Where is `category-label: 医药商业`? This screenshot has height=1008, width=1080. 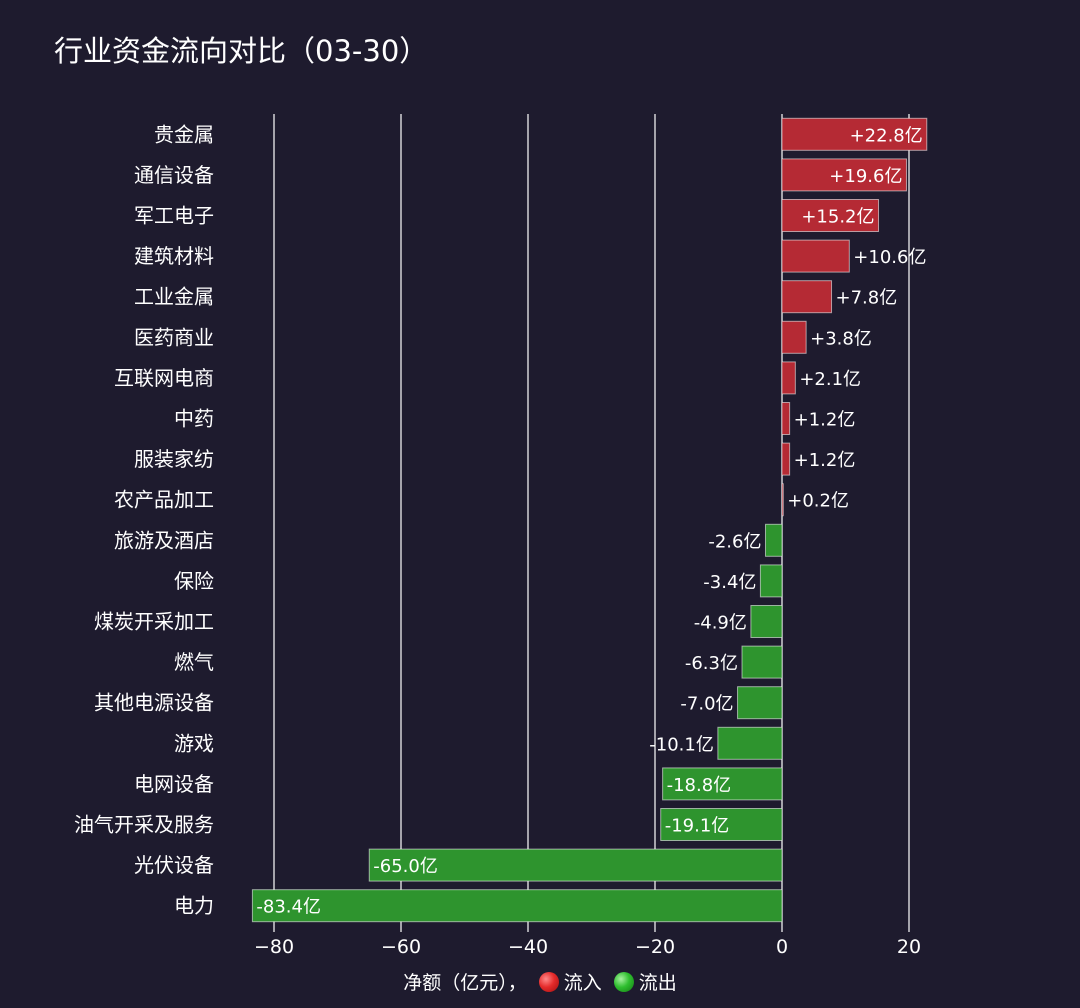 category-label: 医药商业 is located at coordinates (174, 337).